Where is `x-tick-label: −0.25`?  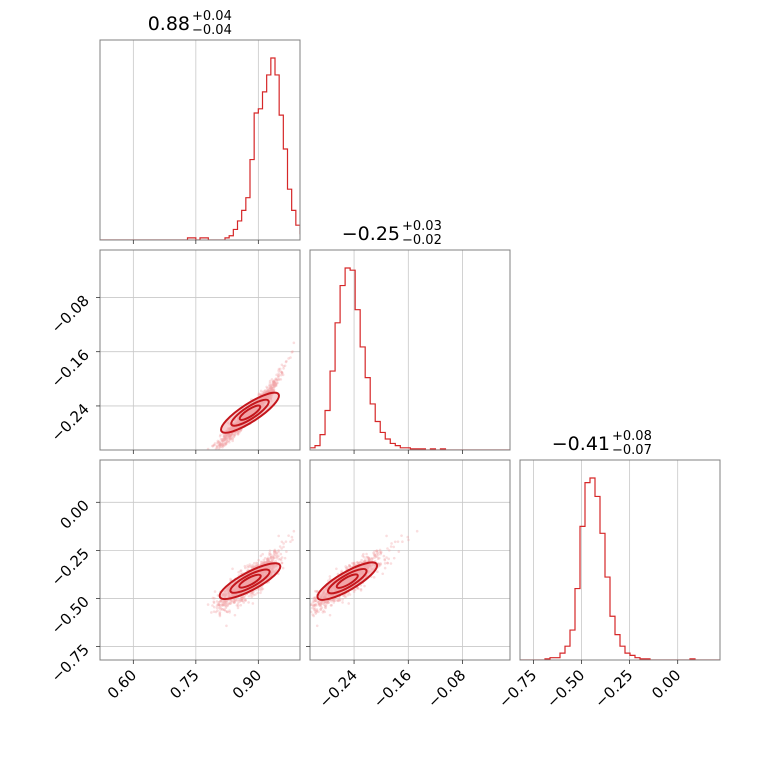
x-tick-label: −0.25 is located at coordinates (613, 688).